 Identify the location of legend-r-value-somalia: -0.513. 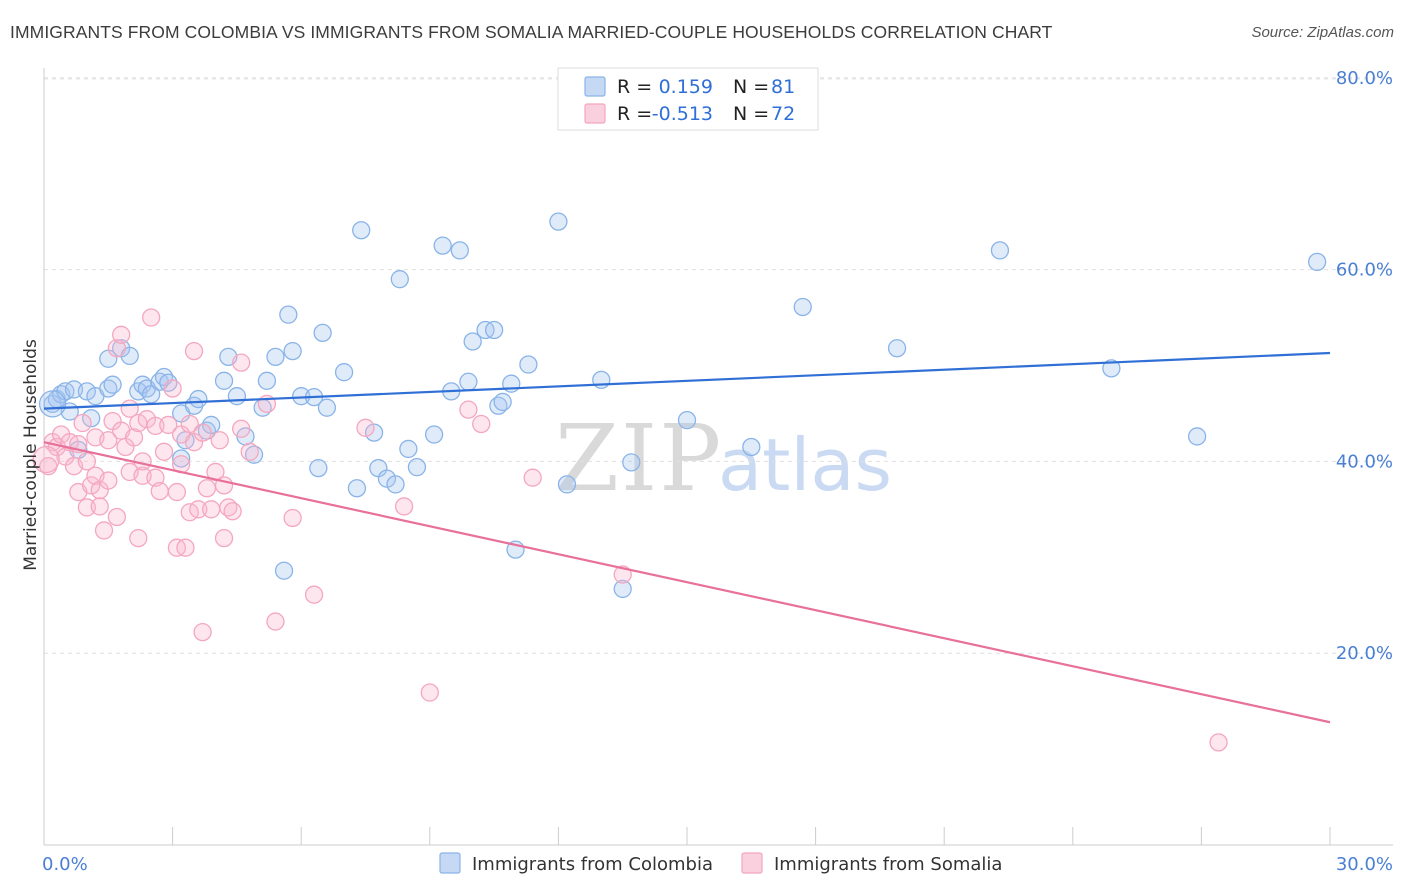
(682, 114).